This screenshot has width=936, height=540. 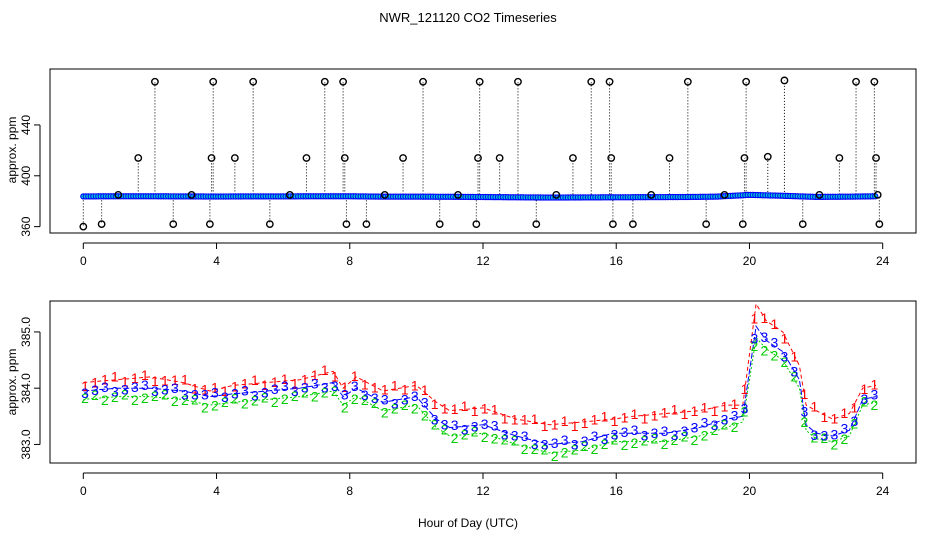 What do you see at coordinates (26, 175) in the screenshot?
I see `top-y-tick-label: 400` at bounding box center [26, 175].